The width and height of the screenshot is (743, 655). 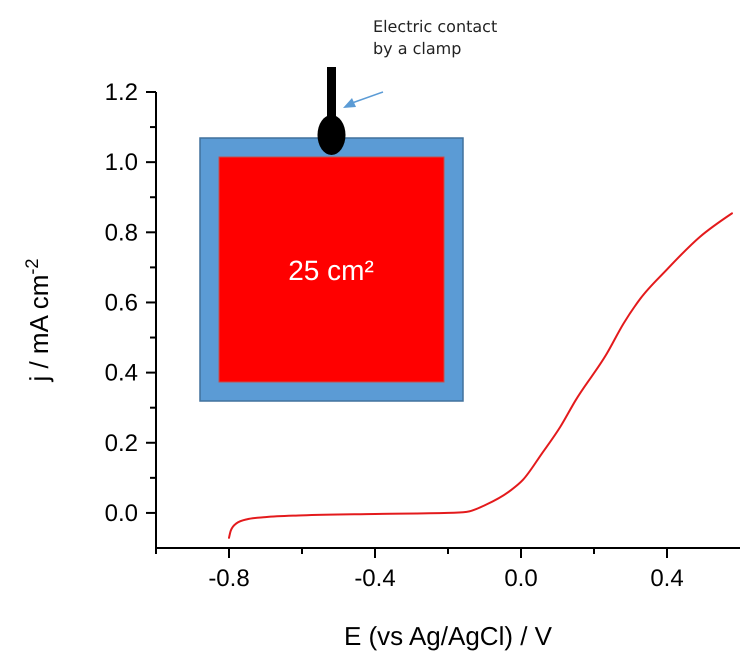 I want to click on x-tick-label: -0.8, so click(x=229, y=578).